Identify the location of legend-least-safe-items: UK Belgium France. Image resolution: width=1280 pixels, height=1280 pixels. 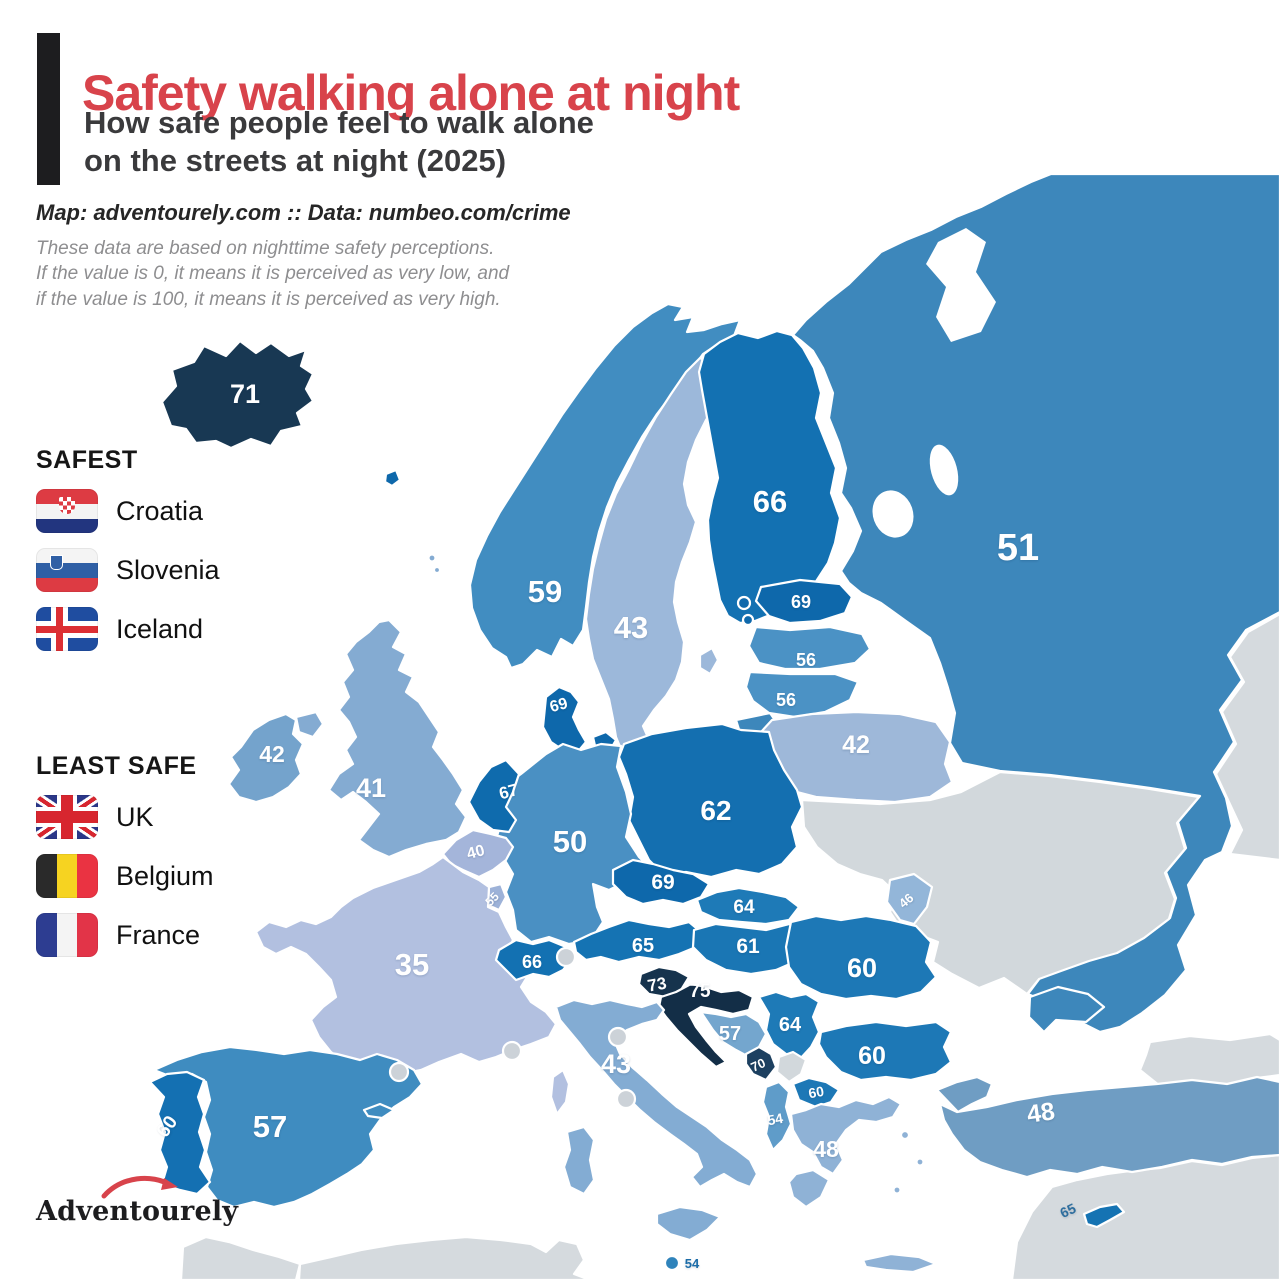
(125, 876).